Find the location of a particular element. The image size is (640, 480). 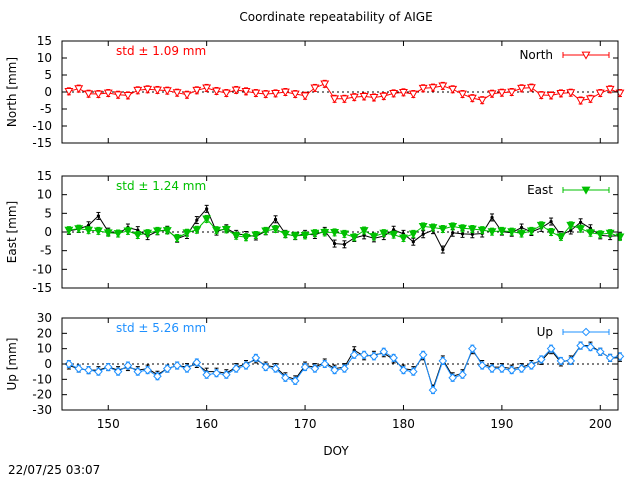

panel-east-ytick-label: 5 is located at coordinates (48, 213).